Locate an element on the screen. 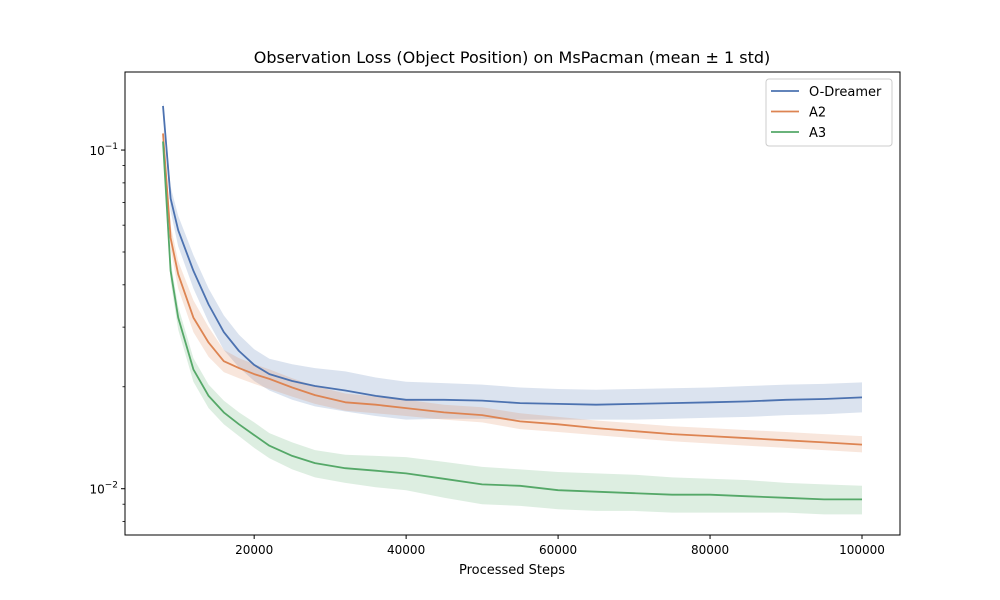  y-axis-ticks: 10⁻¹ 10⁻² is located at coordinates (107, 332).